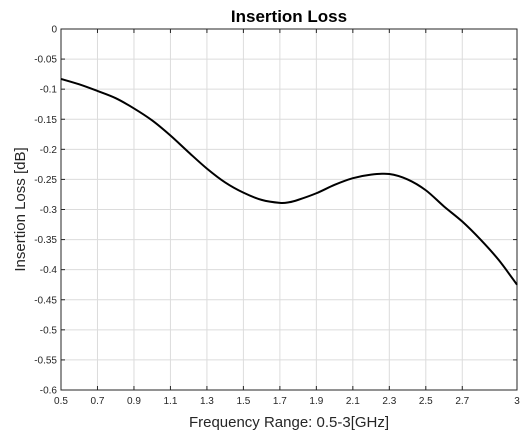 Image resolution: width=523 pixels, height=434 pixels. Describe the element at coordinates (49, 210) in the screenshot. I see `y-tick-label: -0.3` at that location.